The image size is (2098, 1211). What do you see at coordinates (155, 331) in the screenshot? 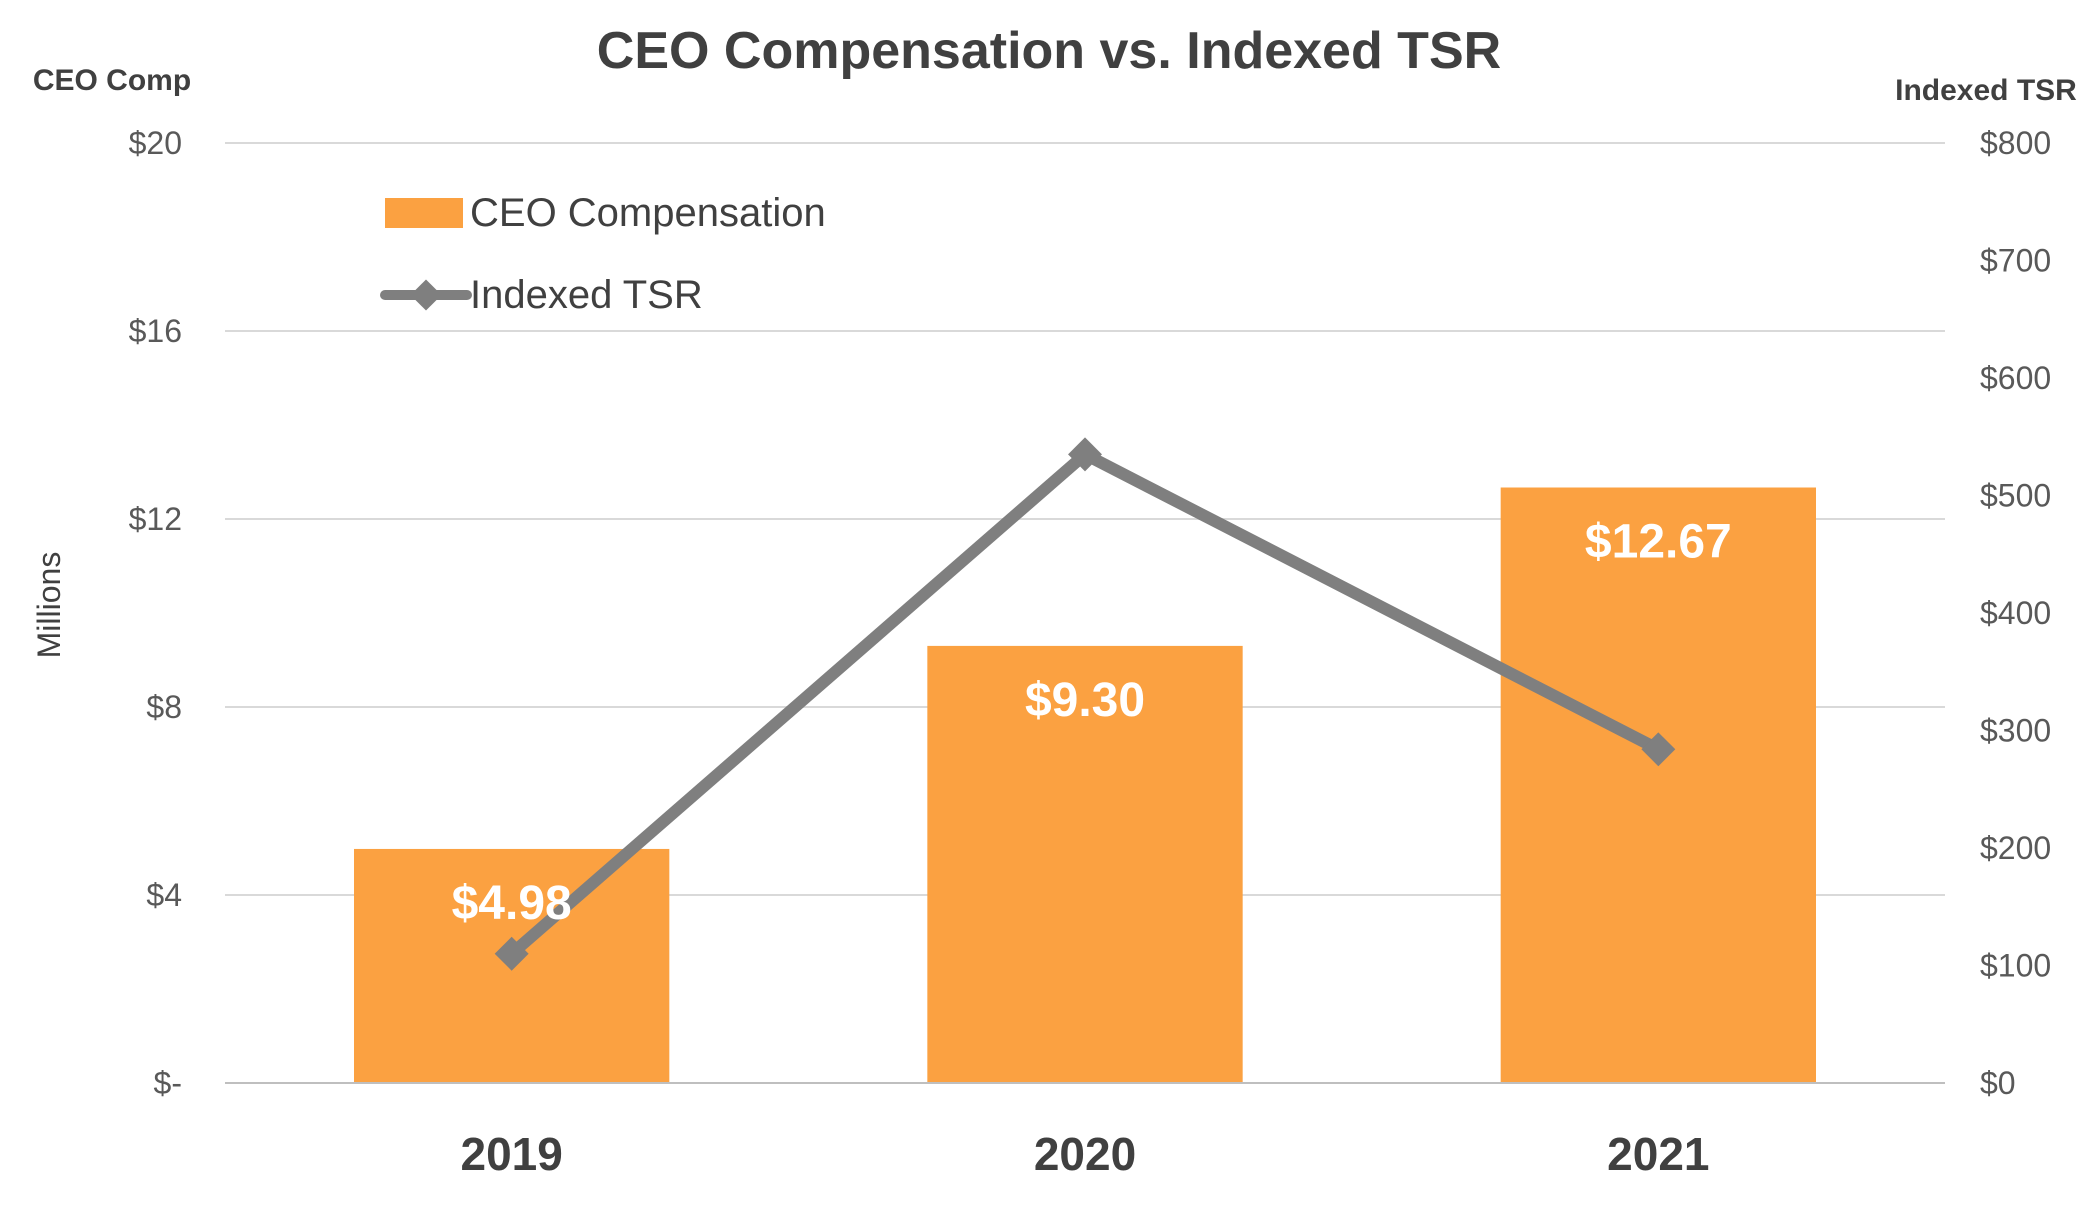
I see `left-tick-label: $16` at bounding box center [155, 331].